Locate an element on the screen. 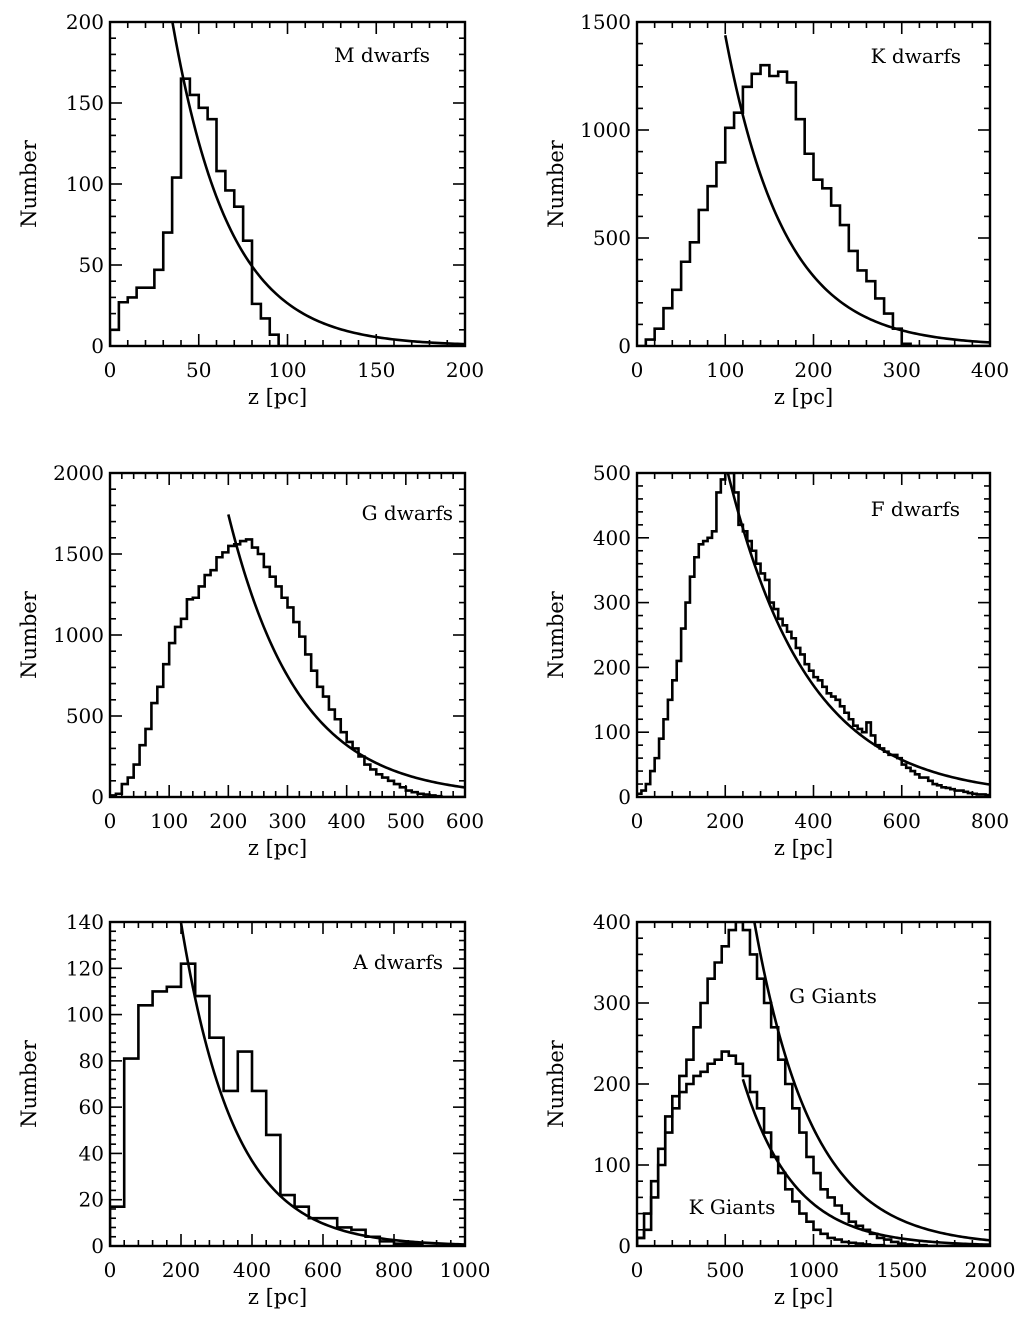 This screenshot has height=1319, width=1026. y-tick-label: 80 is located at coordinates (91, 1061).